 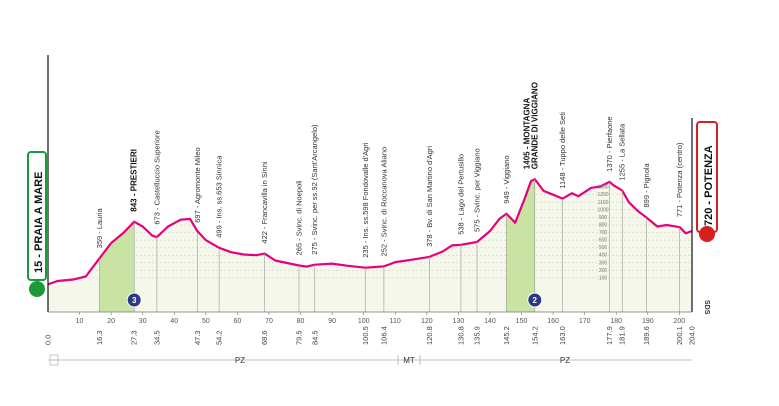 What do you see at coordinates (603, 218) in the screenshot?
I see `y-tick-label: 900` at bounding box center [603, 218].